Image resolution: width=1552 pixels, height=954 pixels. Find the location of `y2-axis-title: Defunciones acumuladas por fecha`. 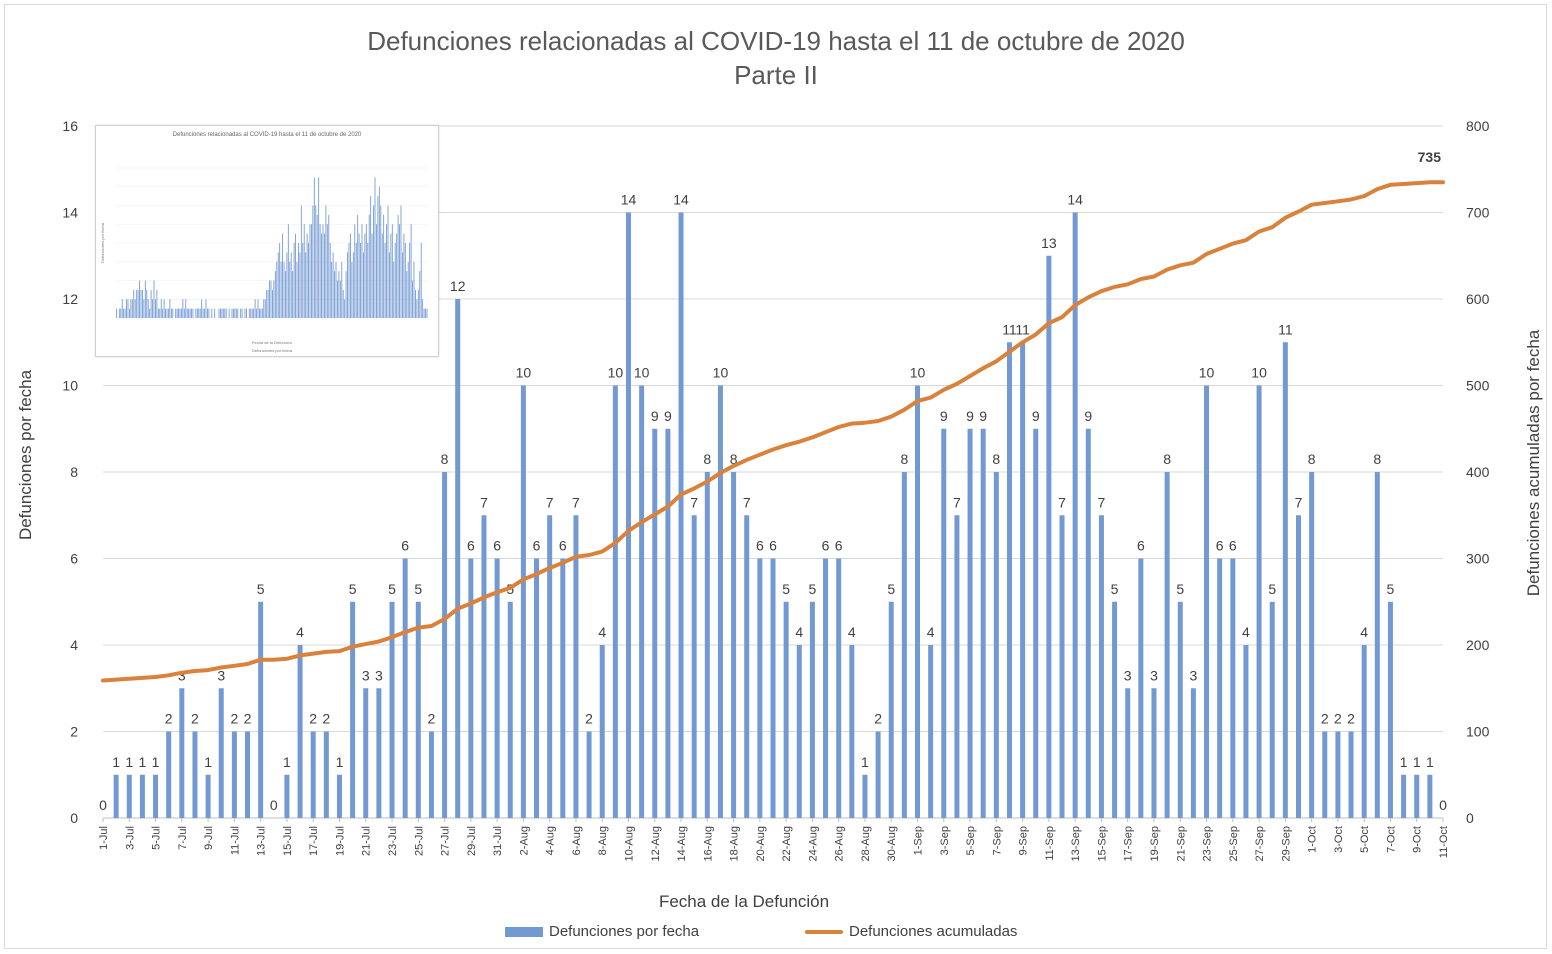

y2-axis-title: Defunciones acumuladas por fecha is located at coordinates (1533, 463).